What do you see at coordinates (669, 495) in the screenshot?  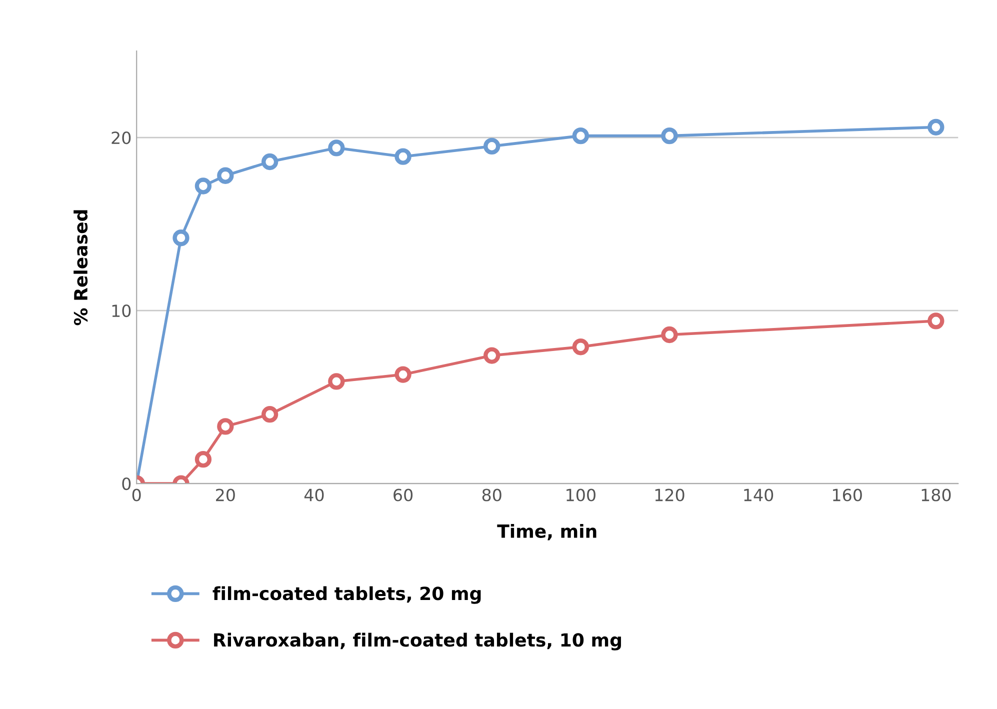 I see `x-tick-label: 120` at bounding box center [669, 495].